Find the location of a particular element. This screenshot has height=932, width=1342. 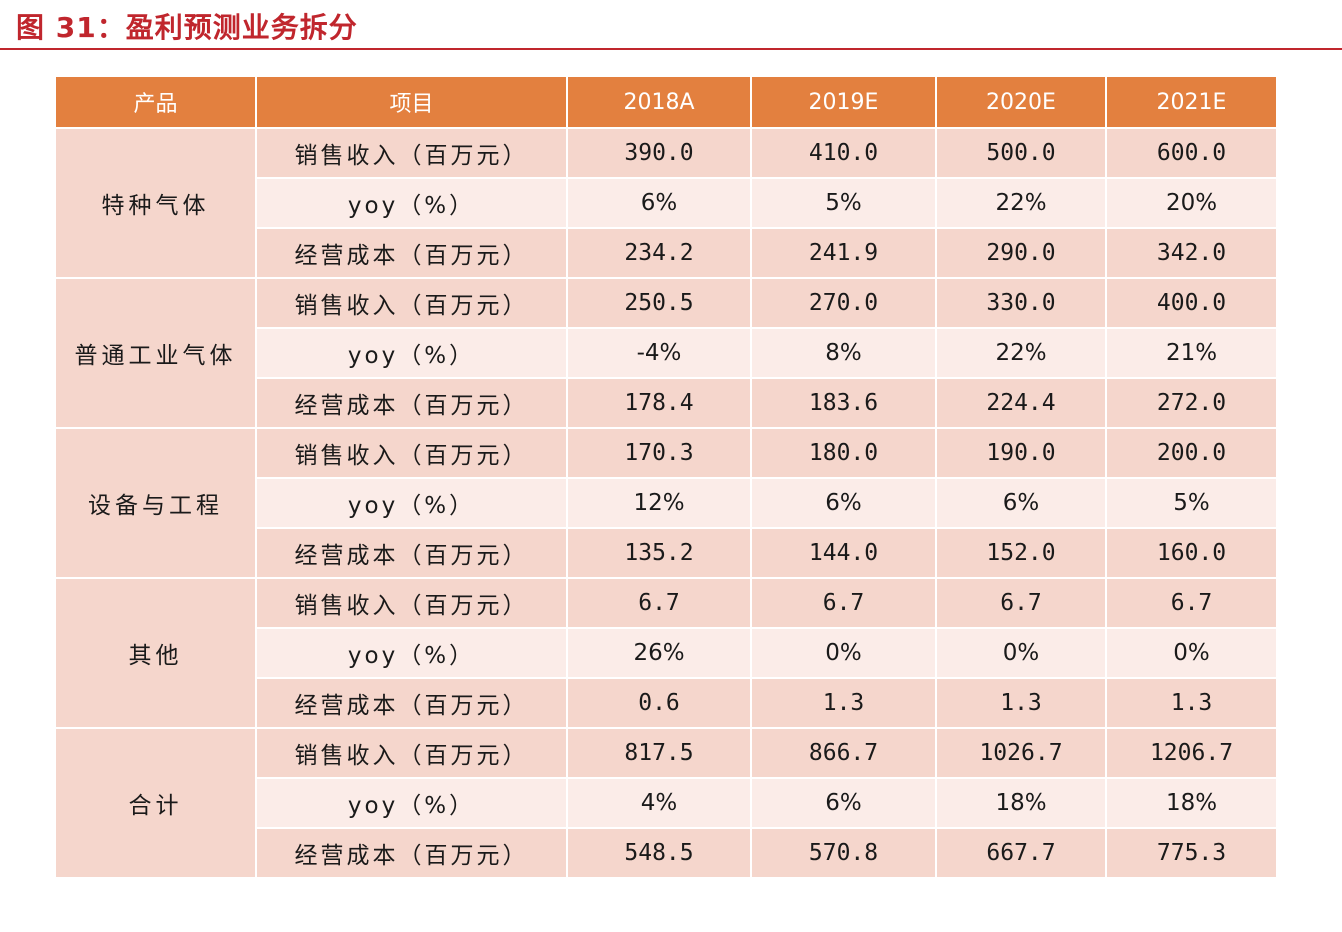

value-cell: 342.0 is located at coordinates (1191, 253).